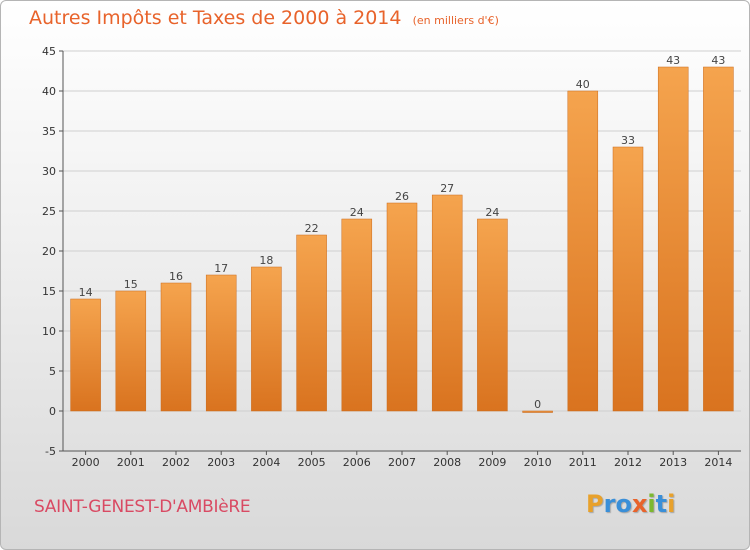 The width and height of the screenshot is (750, 550). What do you see at coordinates (49, 291) in the screenshot?
I see `y-tick-label: 15` at bounding box center [49, 291].